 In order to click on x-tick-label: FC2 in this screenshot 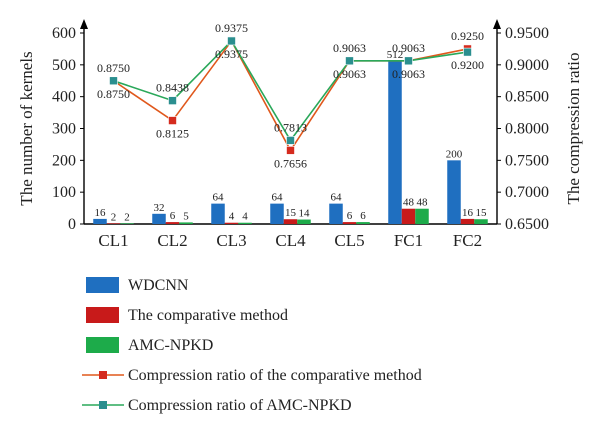, I will do `click(467, 240)`.